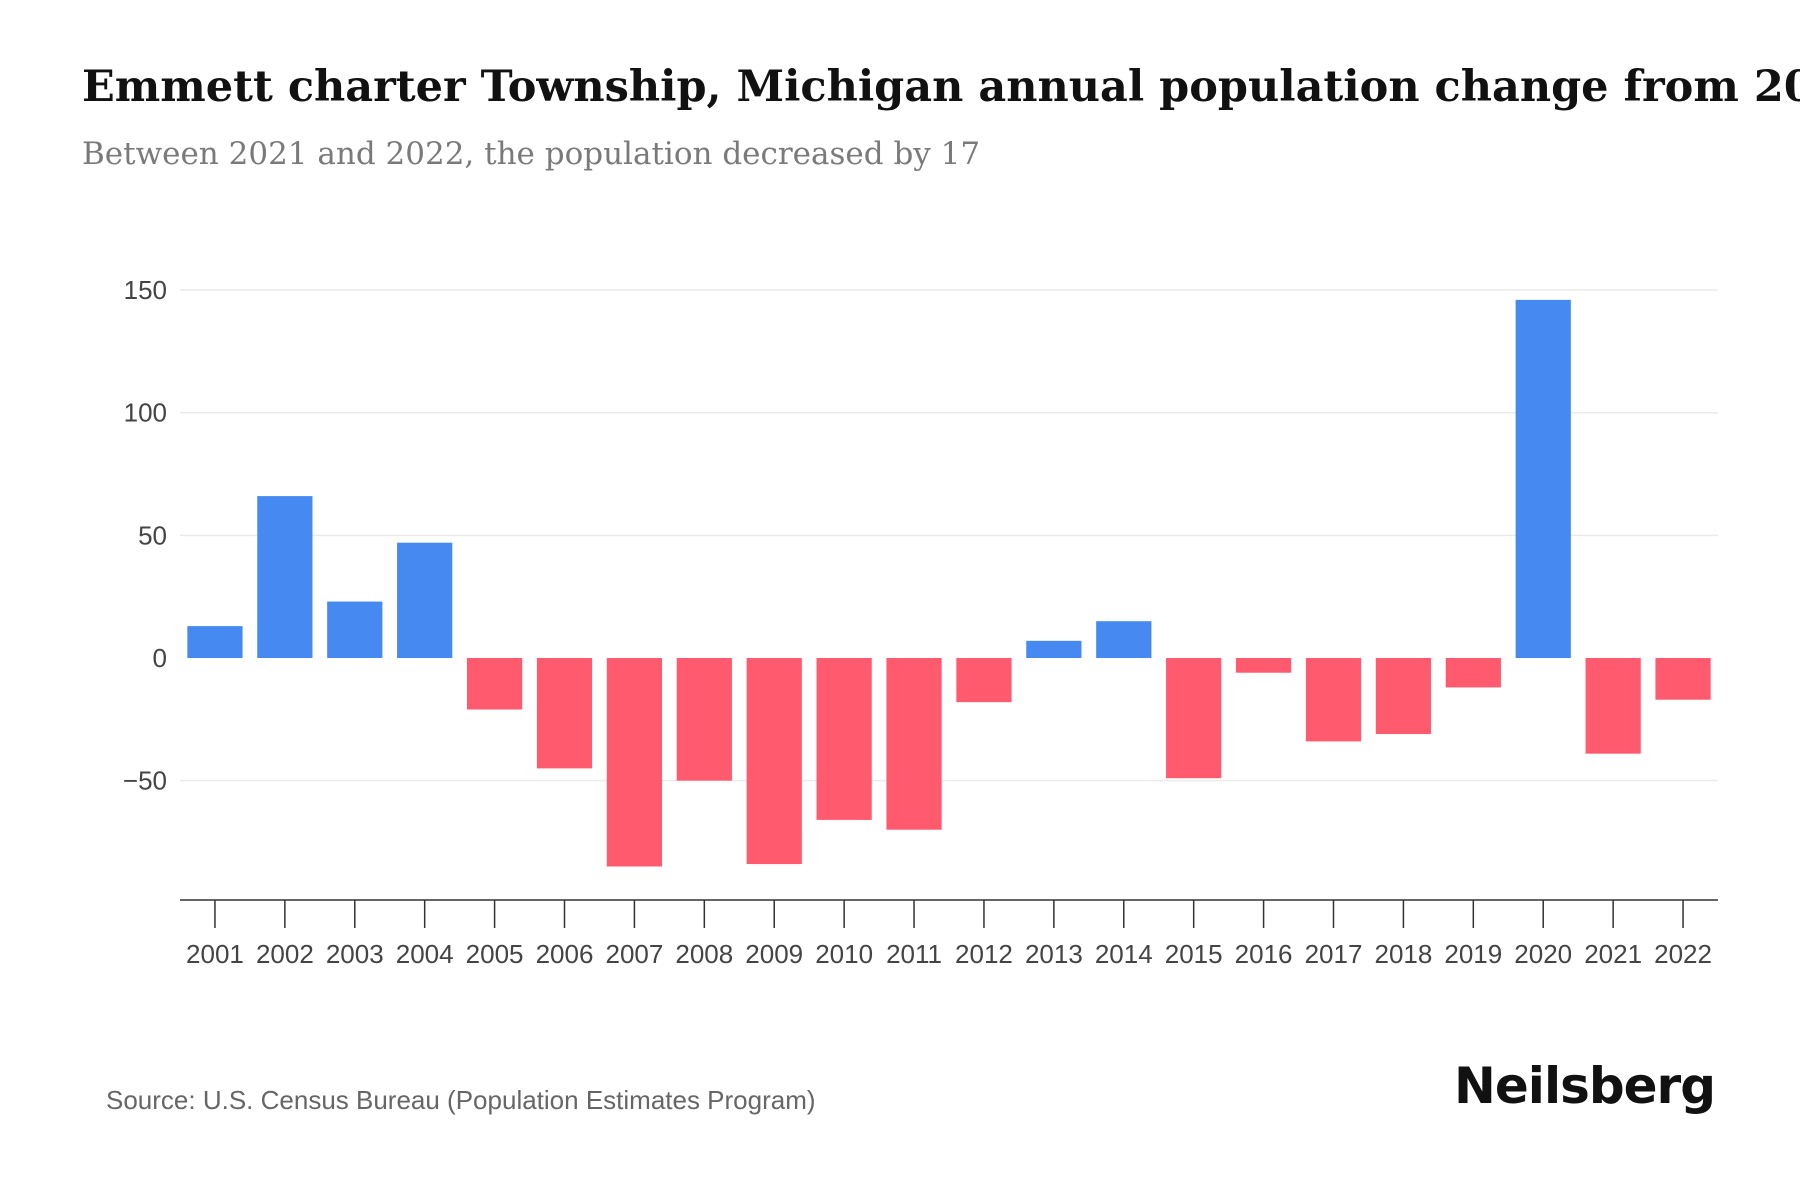 This screenshot has width=1800, height=1200. I want to click on x-tick-label: 2010, so click(844, 954).